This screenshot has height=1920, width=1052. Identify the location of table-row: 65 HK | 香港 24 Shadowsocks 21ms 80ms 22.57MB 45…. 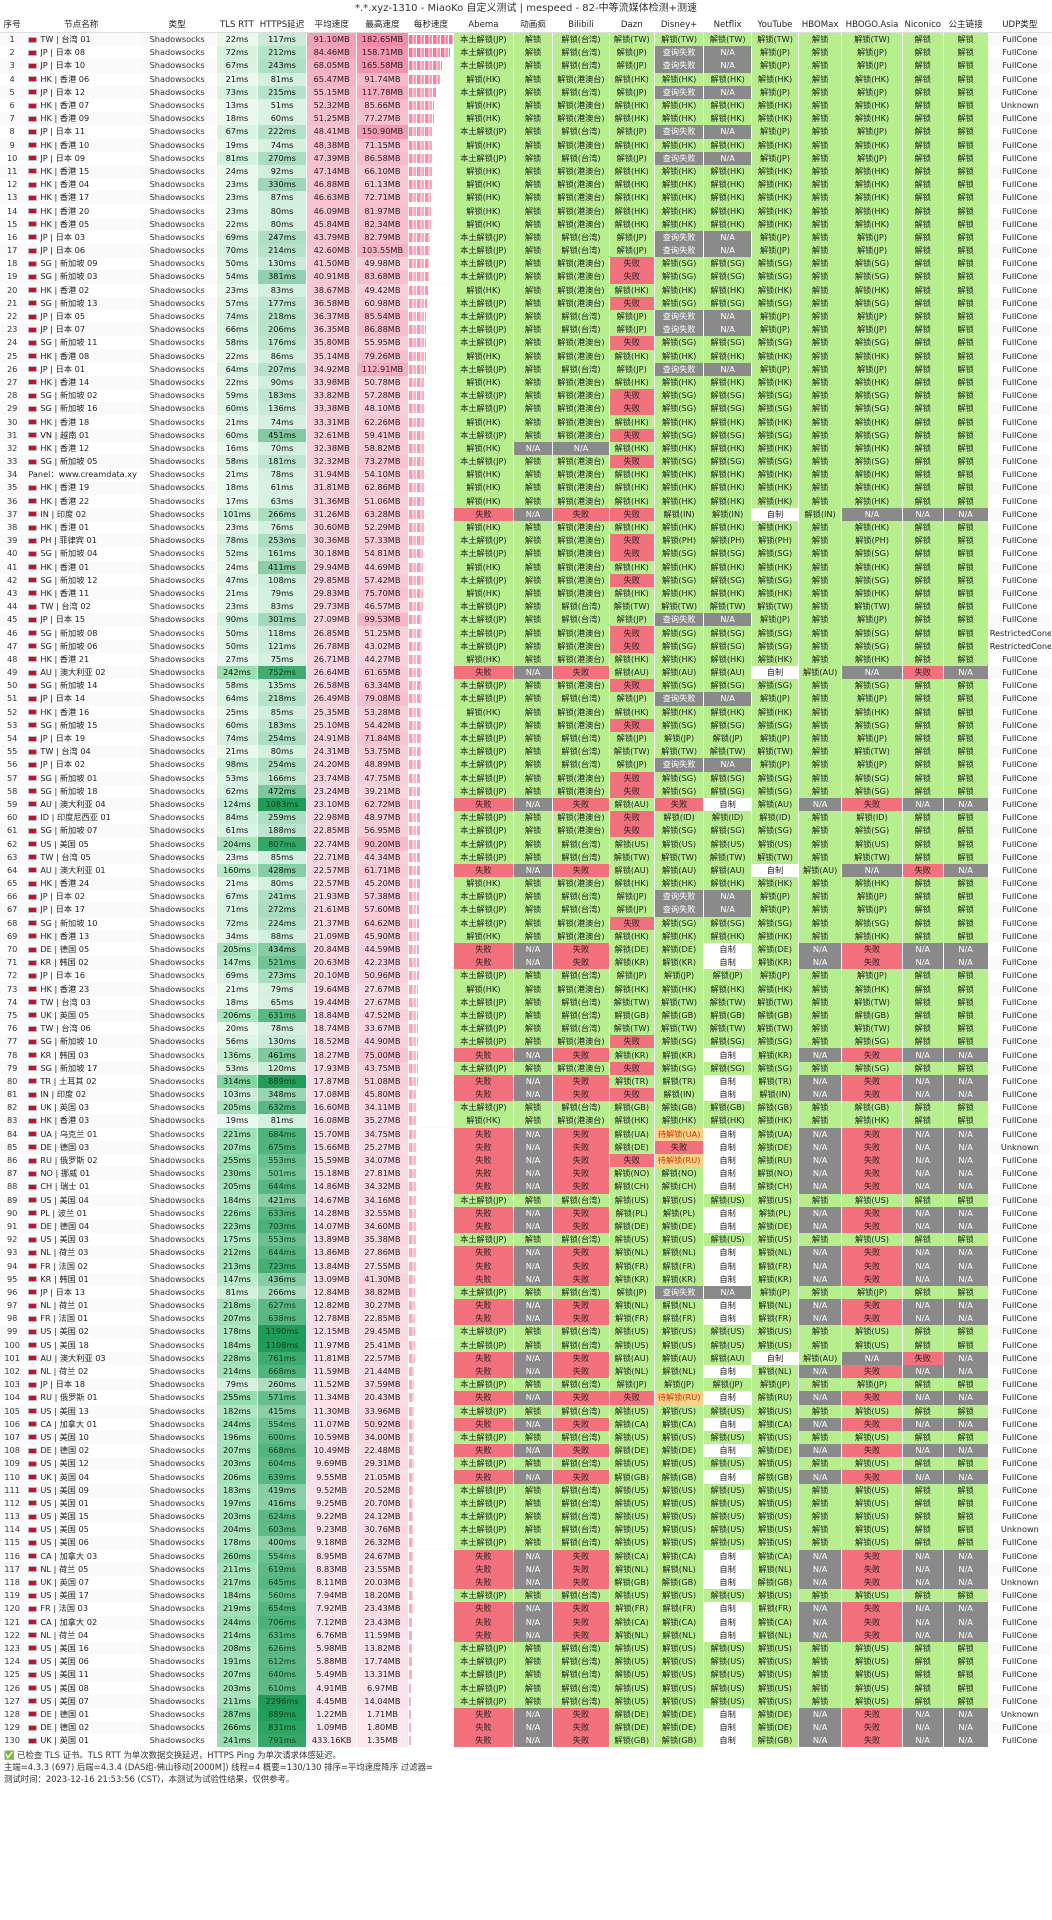
(526, 884).